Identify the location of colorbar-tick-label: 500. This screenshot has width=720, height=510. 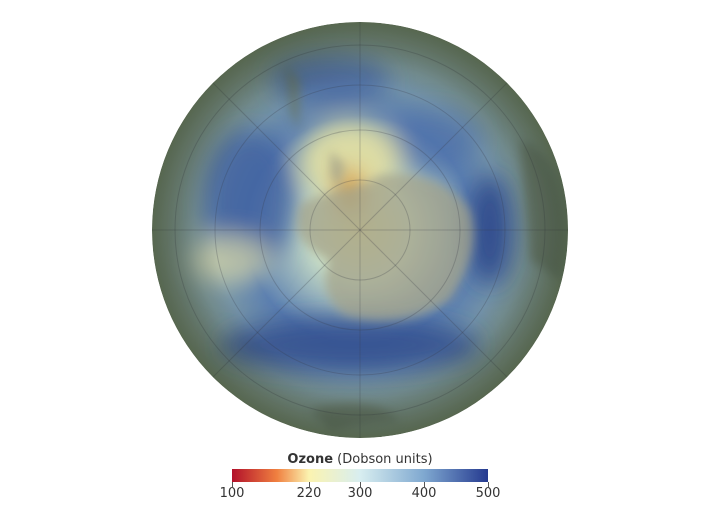
(488, 493).